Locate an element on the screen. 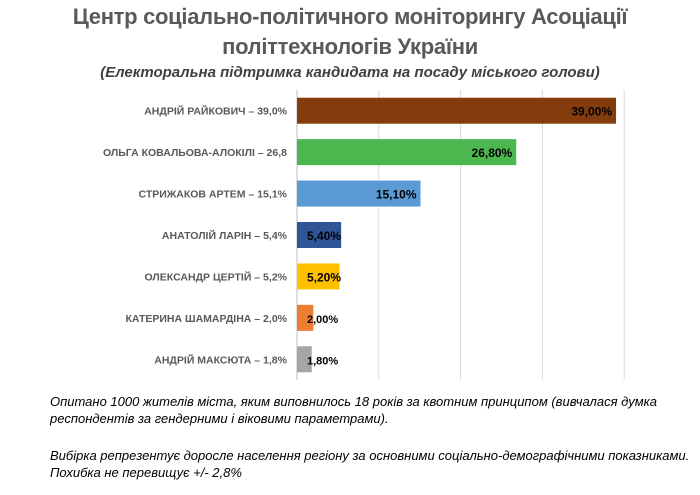 Image resolution: width=700 pixels, height=495 pixels. data-label: 5,40% is located at coordinates (324, 236).